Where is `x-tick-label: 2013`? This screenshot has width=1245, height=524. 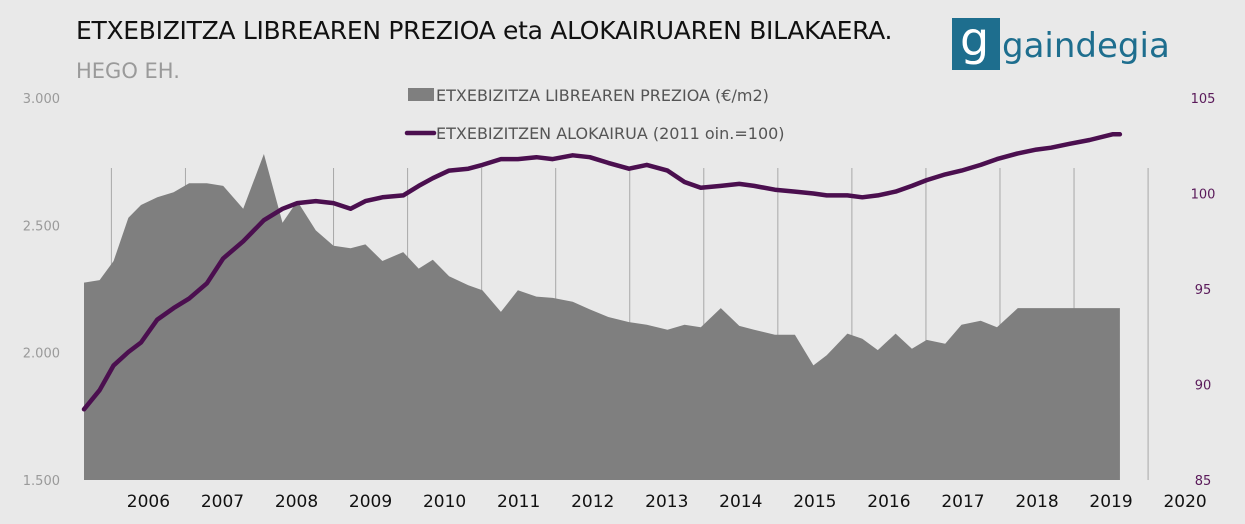
x-tick-label: 2013 is located at coordinates (666, 502).